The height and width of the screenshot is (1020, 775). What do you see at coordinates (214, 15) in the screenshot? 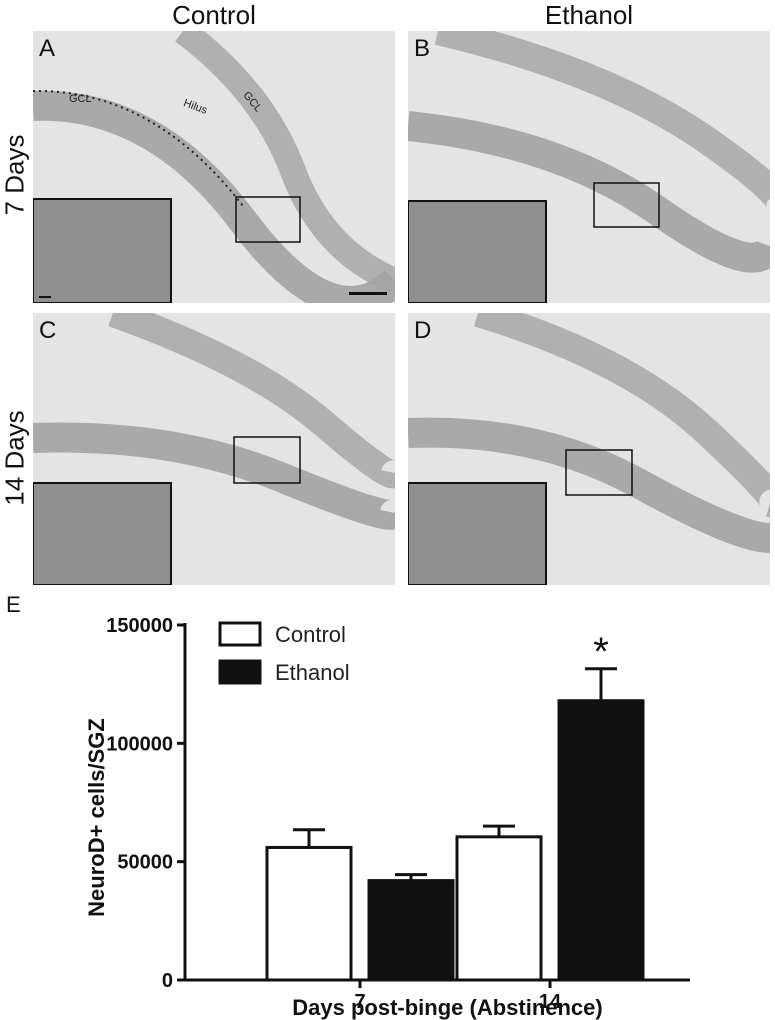
I see `column-header-control: Control` at bounding box center [214, 15].